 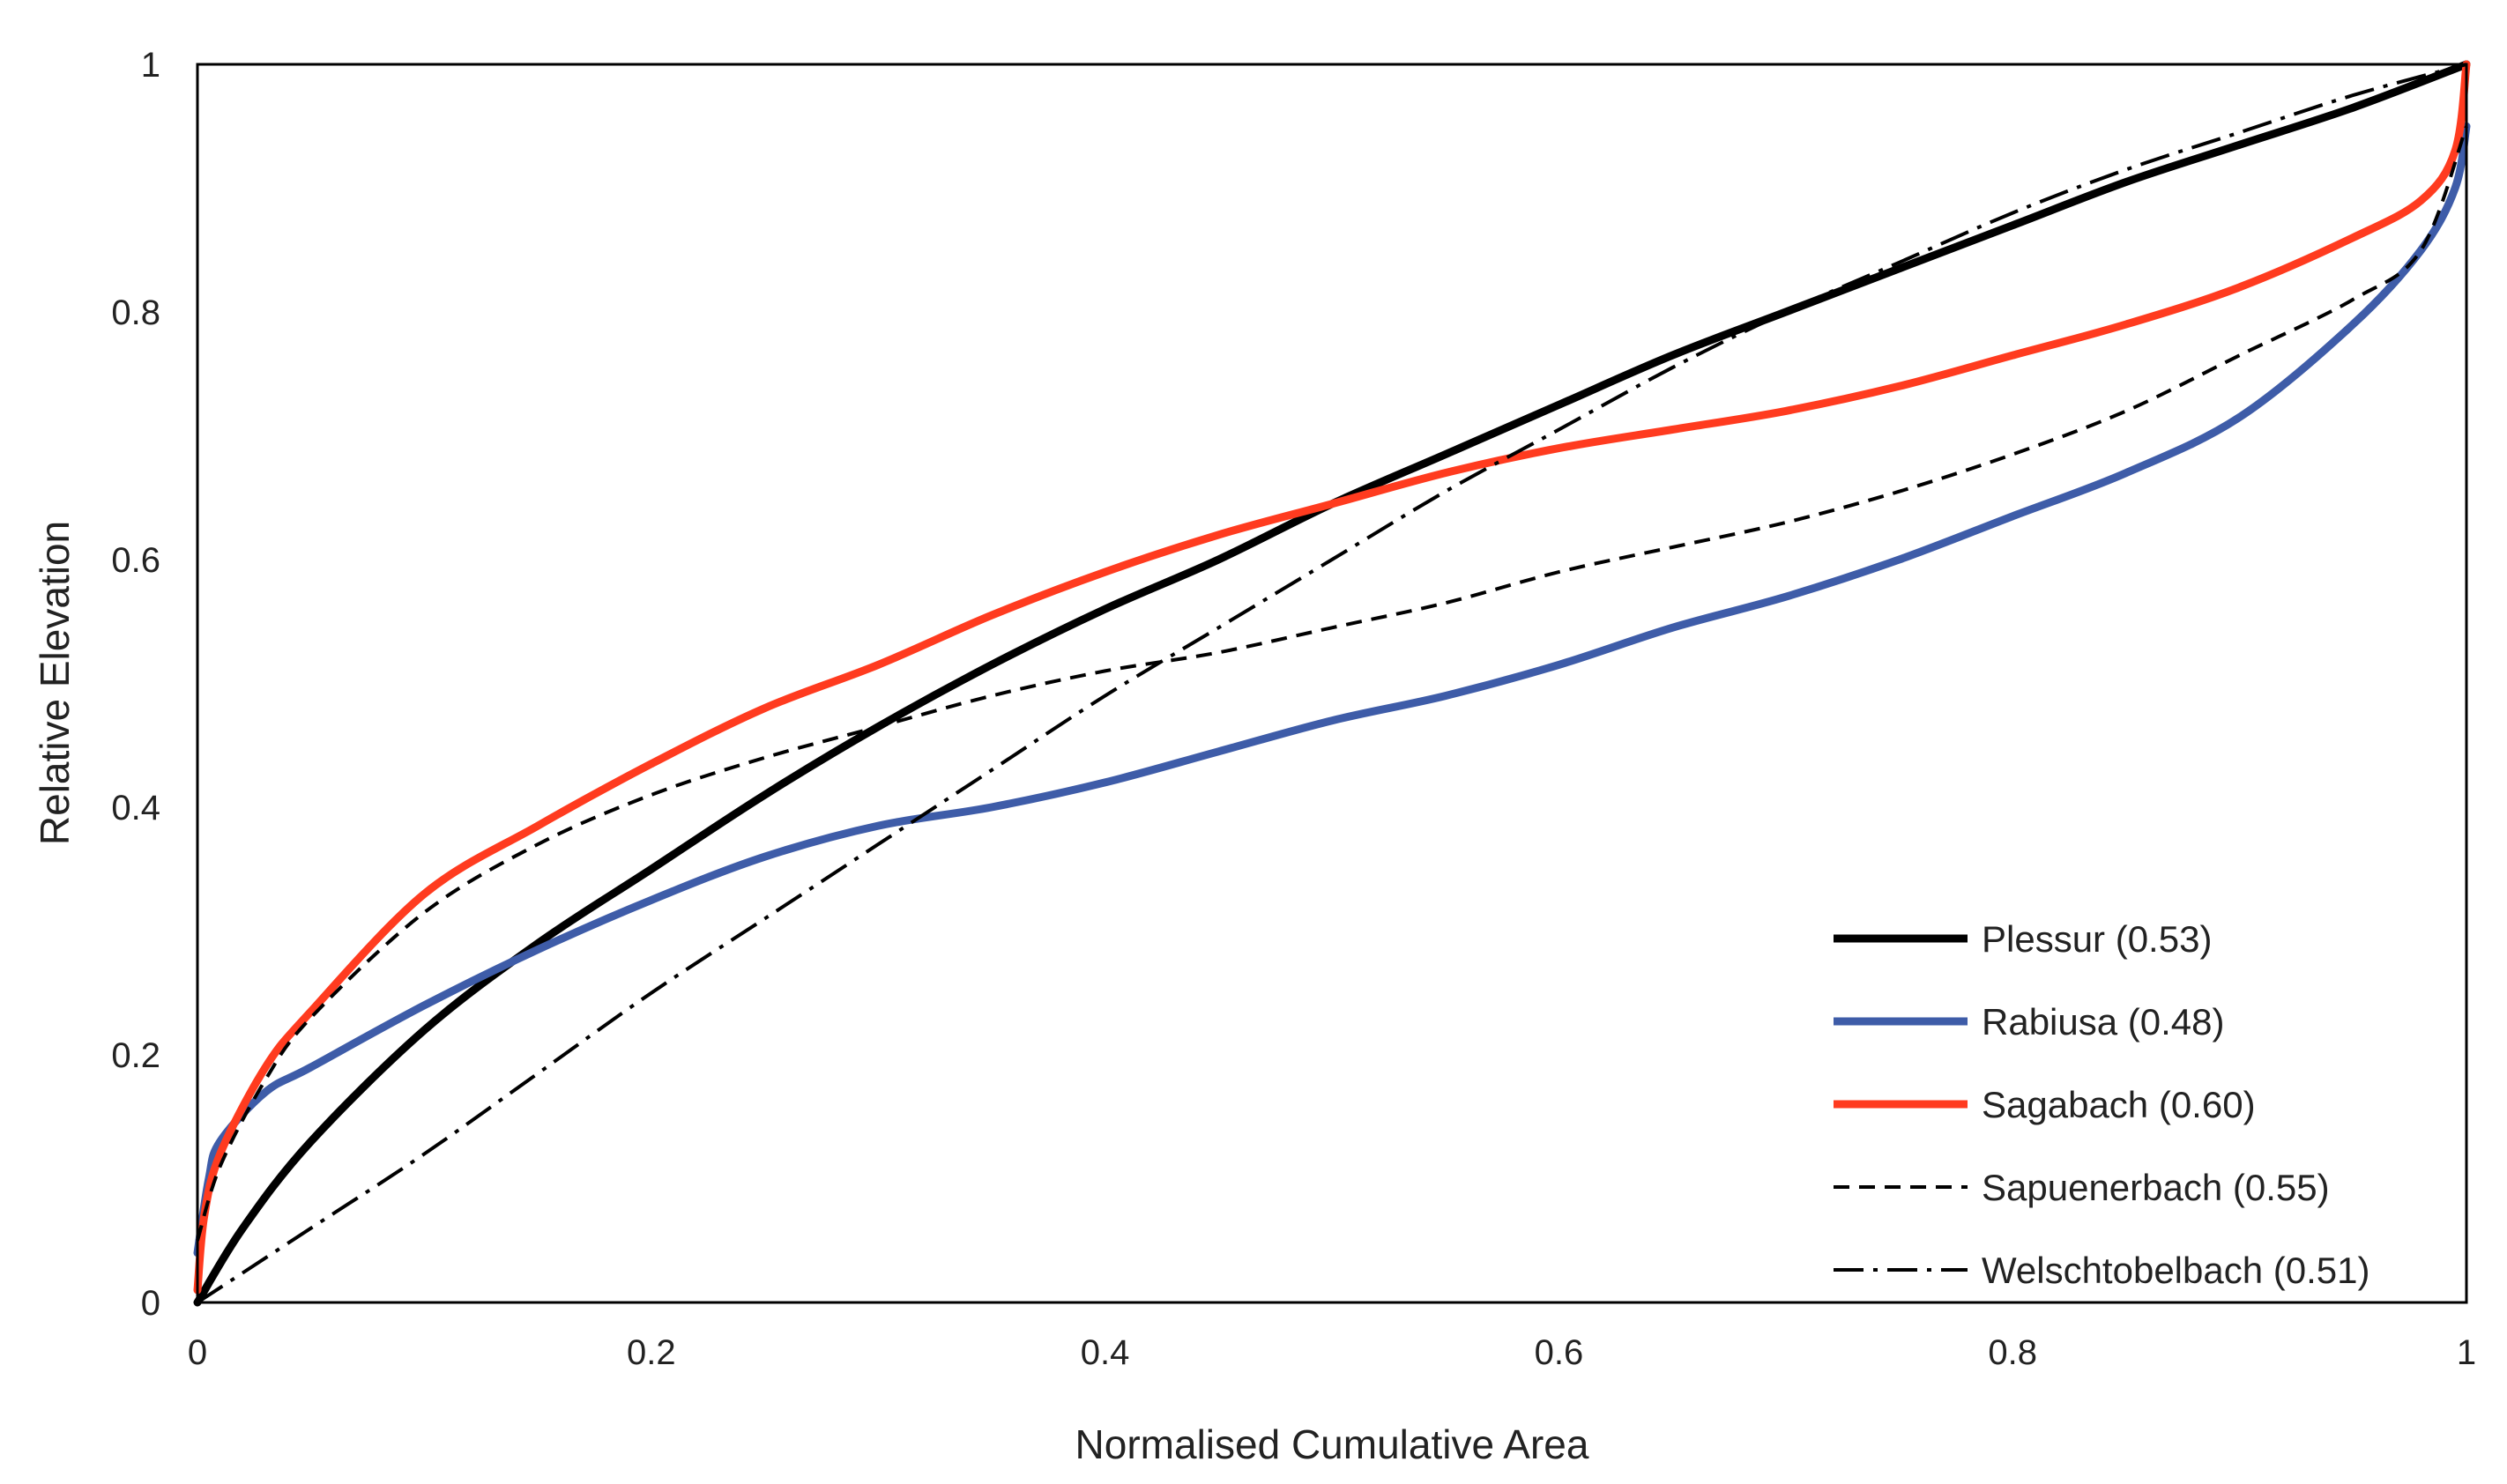 I want to click on y-tick-label: 0, so click(x=150, y=1303).